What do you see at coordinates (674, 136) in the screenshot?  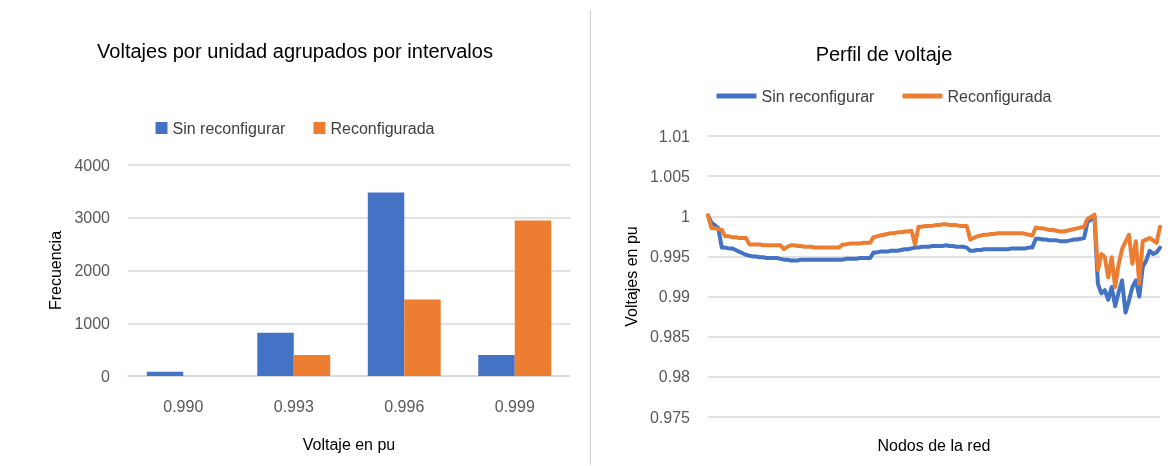 I see `y-tick-label: 1.01` at bounding box center [674, 136].